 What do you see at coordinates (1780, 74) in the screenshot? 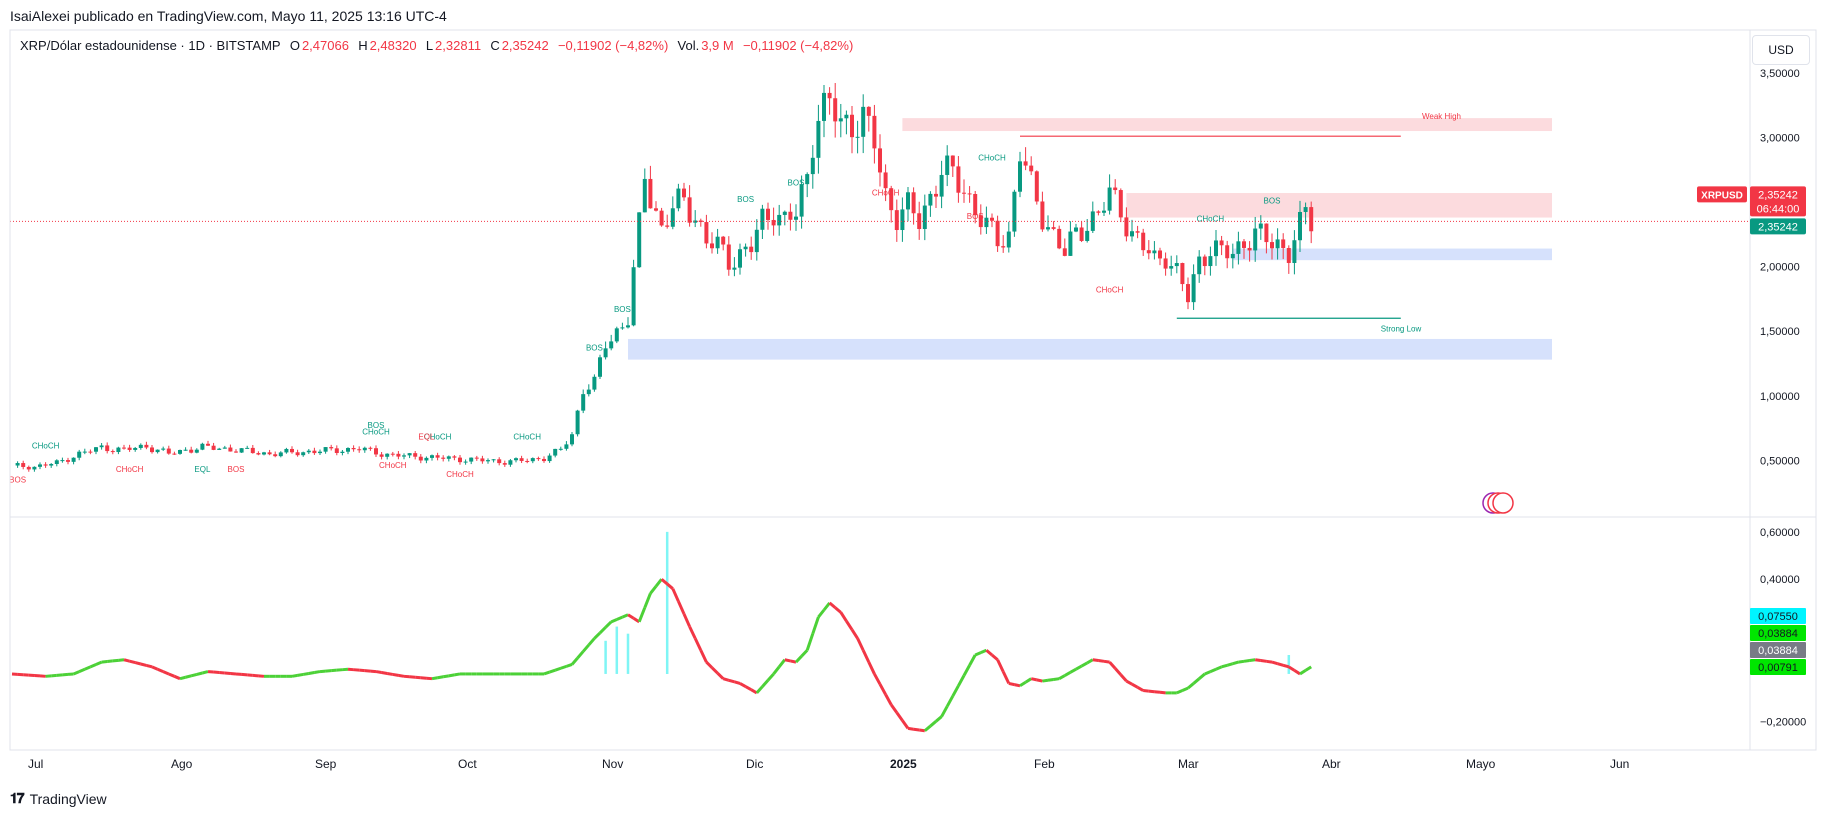
I see `price-tick-label: 3,50000` at bounding box center [1780, 74].